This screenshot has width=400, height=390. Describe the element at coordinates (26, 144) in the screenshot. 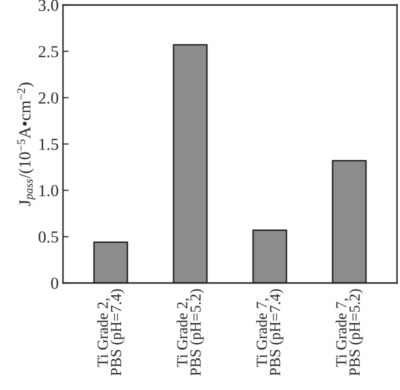

I see `y-axis-title: J$_{pass}$/(10$^{−5}$A•cm$^{−2}$)` at that location.